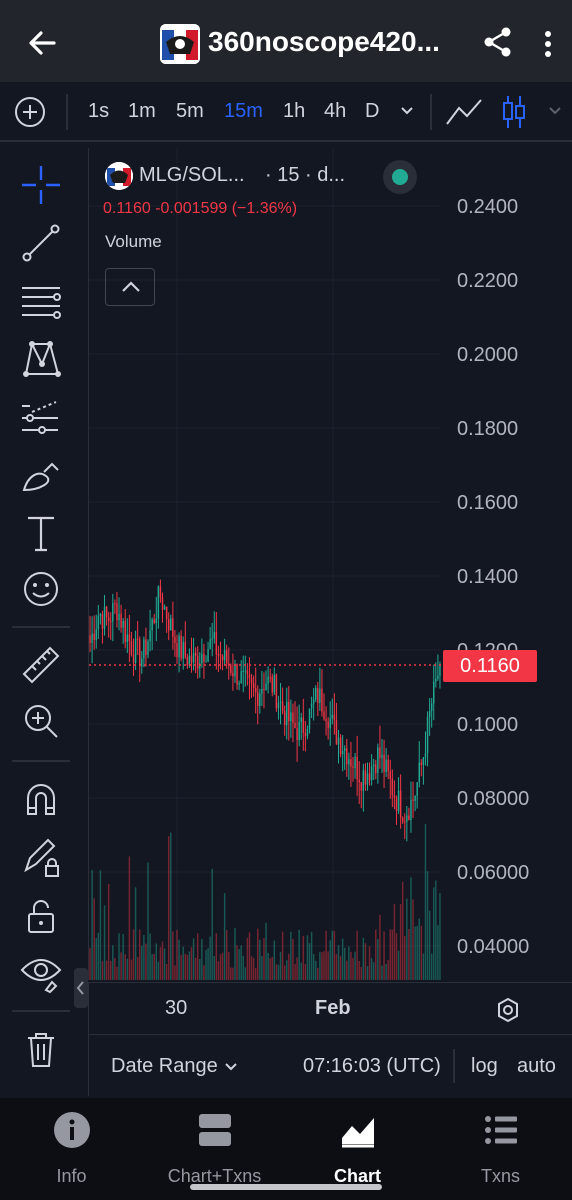 Image resolution: width=572 pixels, height=1200 pixels. Describe the element at coordinates (41, 589) in the screenshot. I see `emoji-icon` at that location.